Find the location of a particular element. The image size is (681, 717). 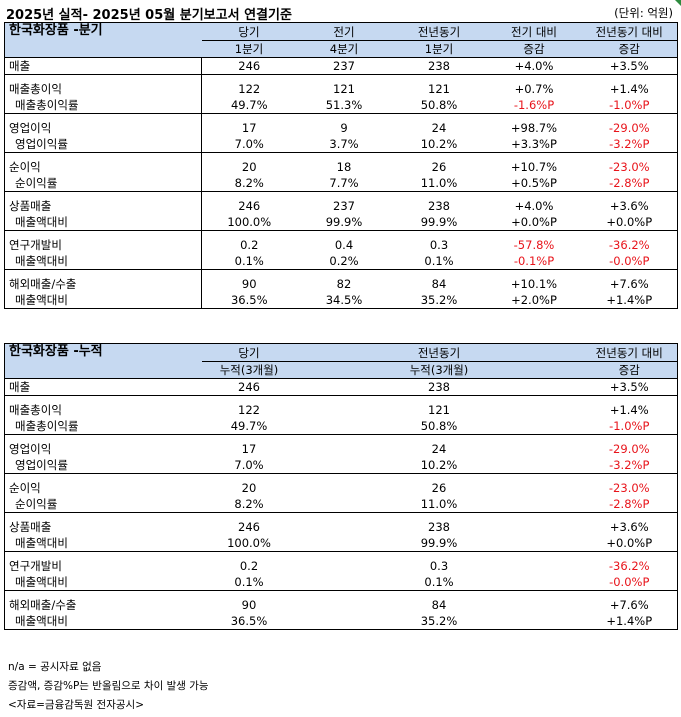

table-row: 매출 246 237 238 +4.0% +3.5% is located at coordinates (341, 66).